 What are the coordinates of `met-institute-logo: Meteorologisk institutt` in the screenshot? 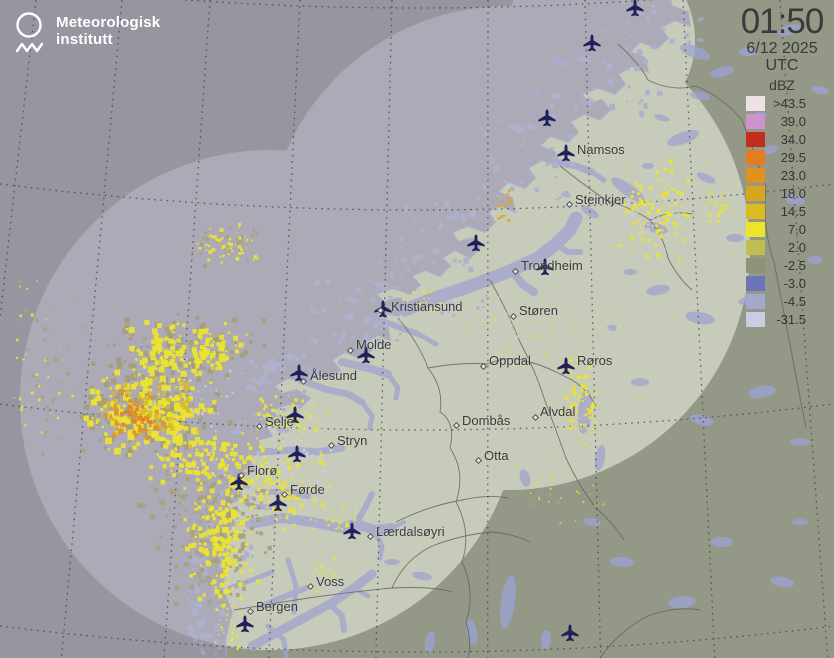 It's located at (86, 33).